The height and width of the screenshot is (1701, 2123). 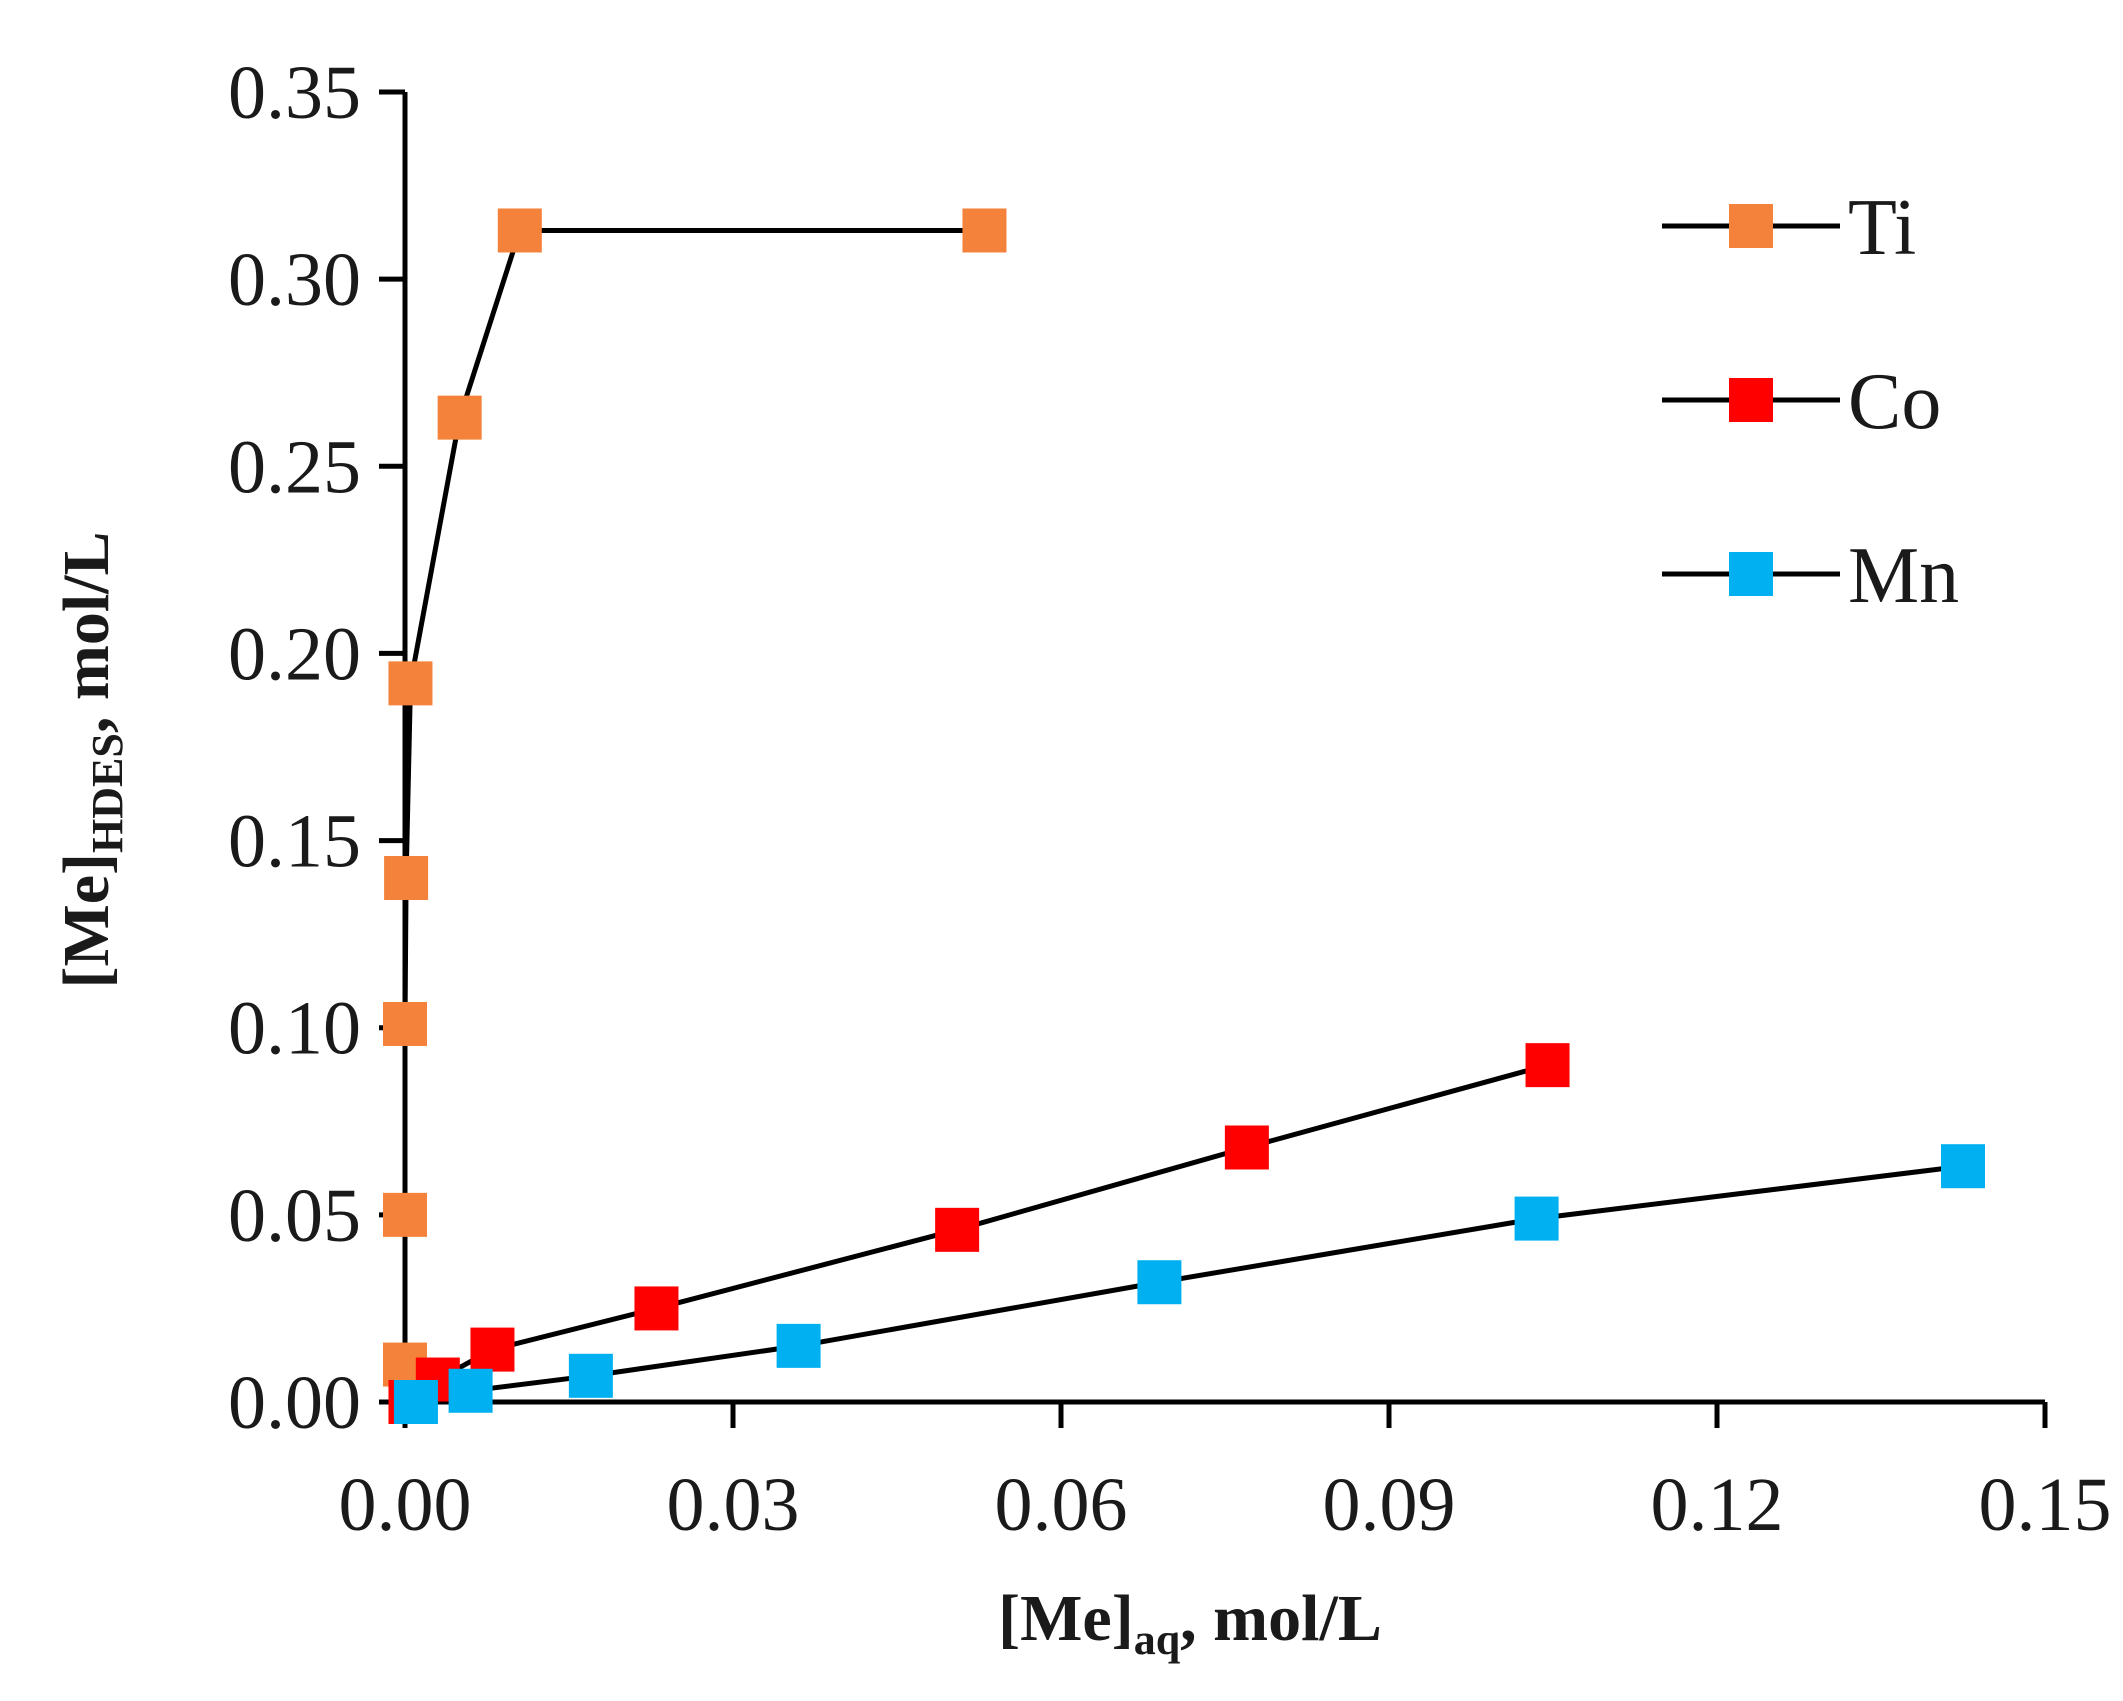 What do you see at coordinates (1281, 1618) in the screenshot?
I see `x-axis-title-suffix: , mol/L` at bounding box center [1281, 1618].